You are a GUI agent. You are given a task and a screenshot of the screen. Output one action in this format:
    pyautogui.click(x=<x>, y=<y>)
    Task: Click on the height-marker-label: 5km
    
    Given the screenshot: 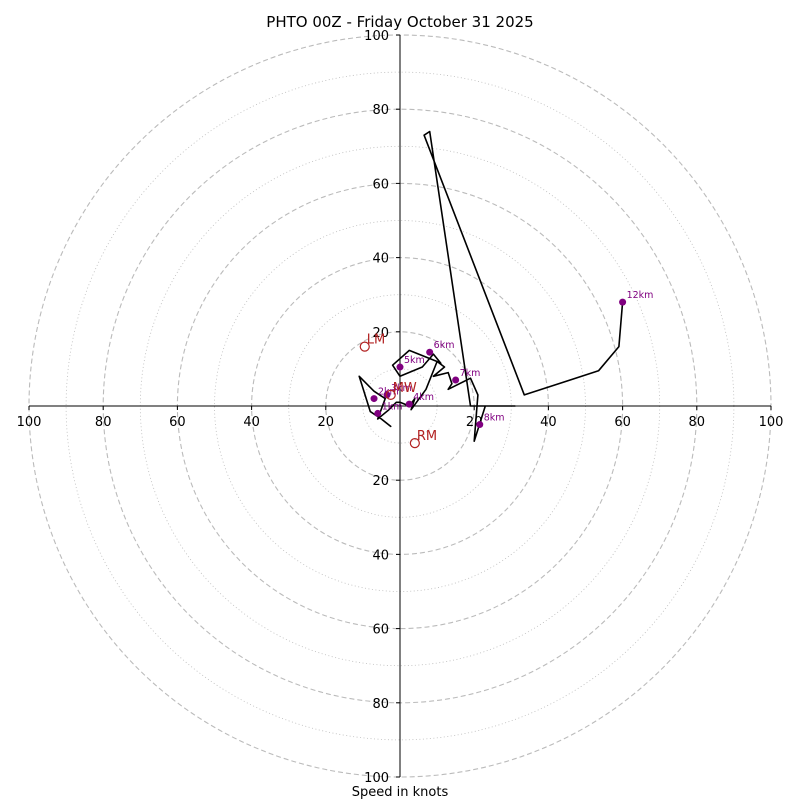 What is the action you would take?
    pyautogui.click(x=414, y=360)
    